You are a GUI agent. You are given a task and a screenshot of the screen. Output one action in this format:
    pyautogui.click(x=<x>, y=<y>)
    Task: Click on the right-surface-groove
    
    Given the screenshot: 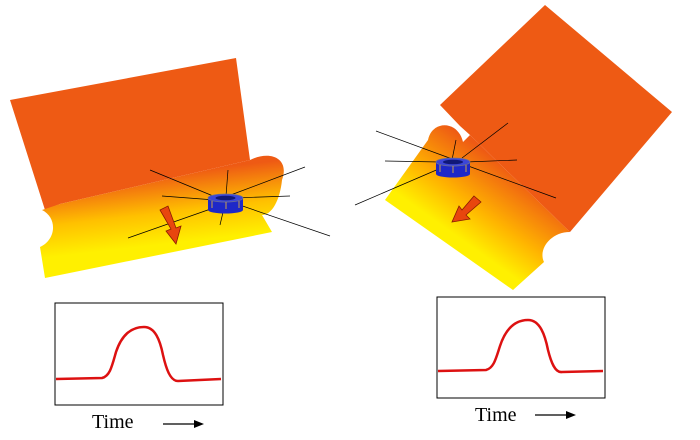 What is the action you would take?
    pyautogui.click(x=477, y=208)
    